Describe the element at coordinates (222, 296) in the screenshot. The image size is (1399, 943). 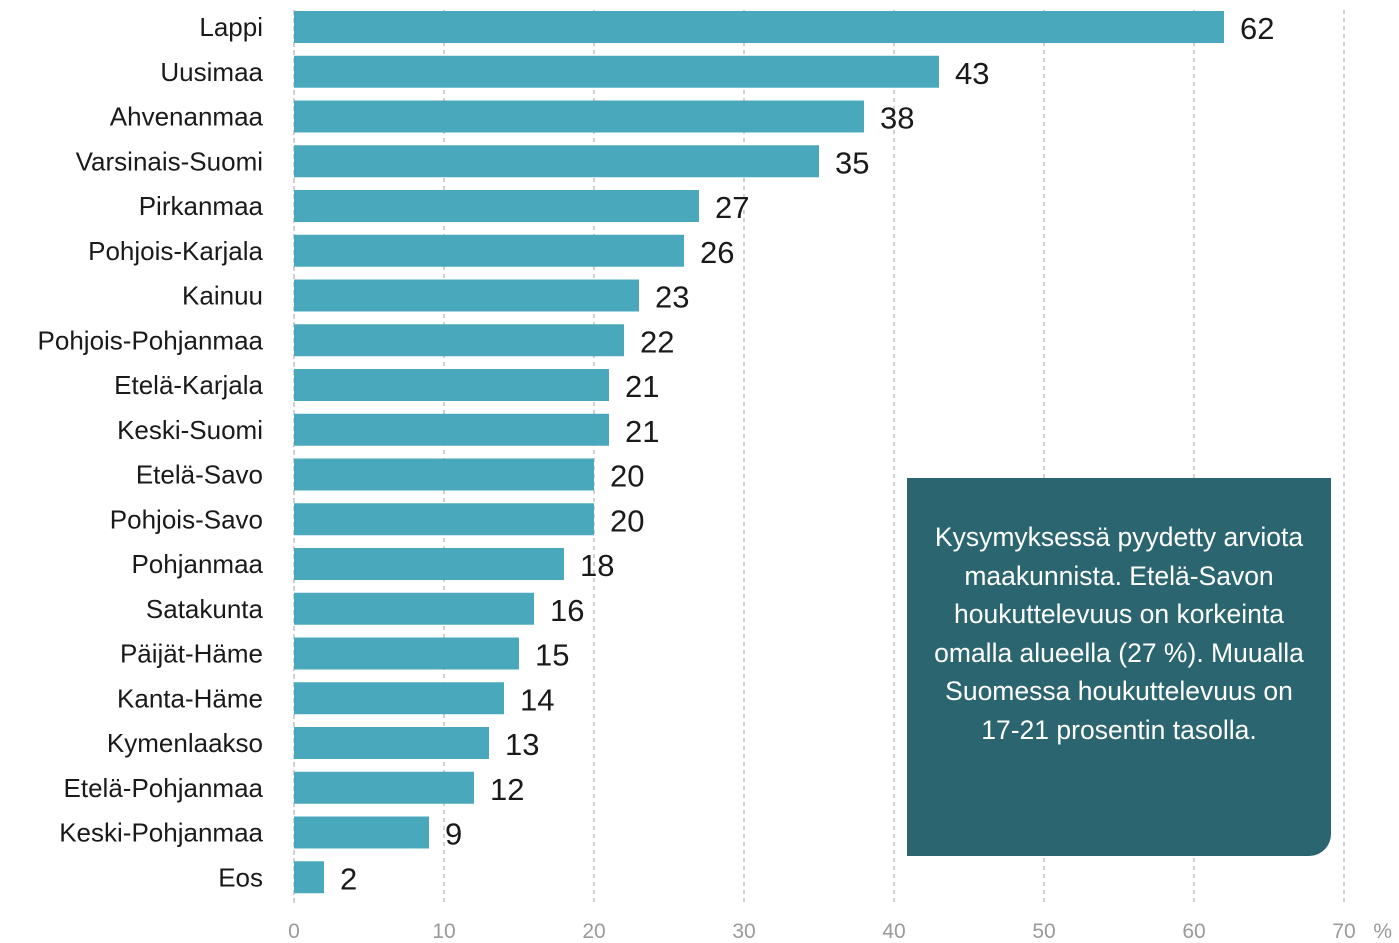
I see `category-label: Kainuu` at that location.